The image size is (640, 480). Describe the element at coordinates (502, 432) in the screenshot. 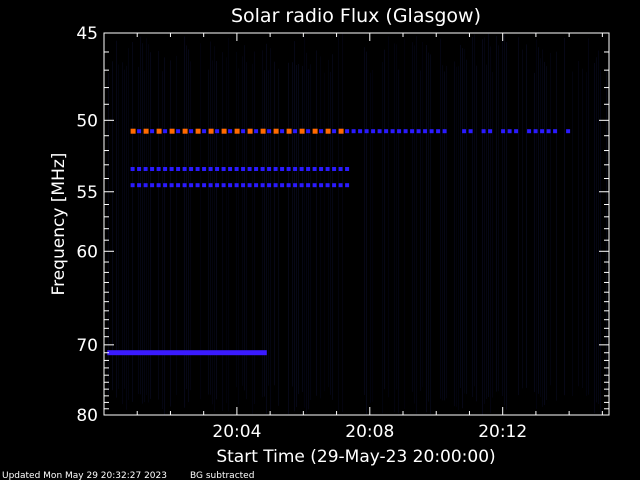

I see `x-tick-label: 20:12` at that location.